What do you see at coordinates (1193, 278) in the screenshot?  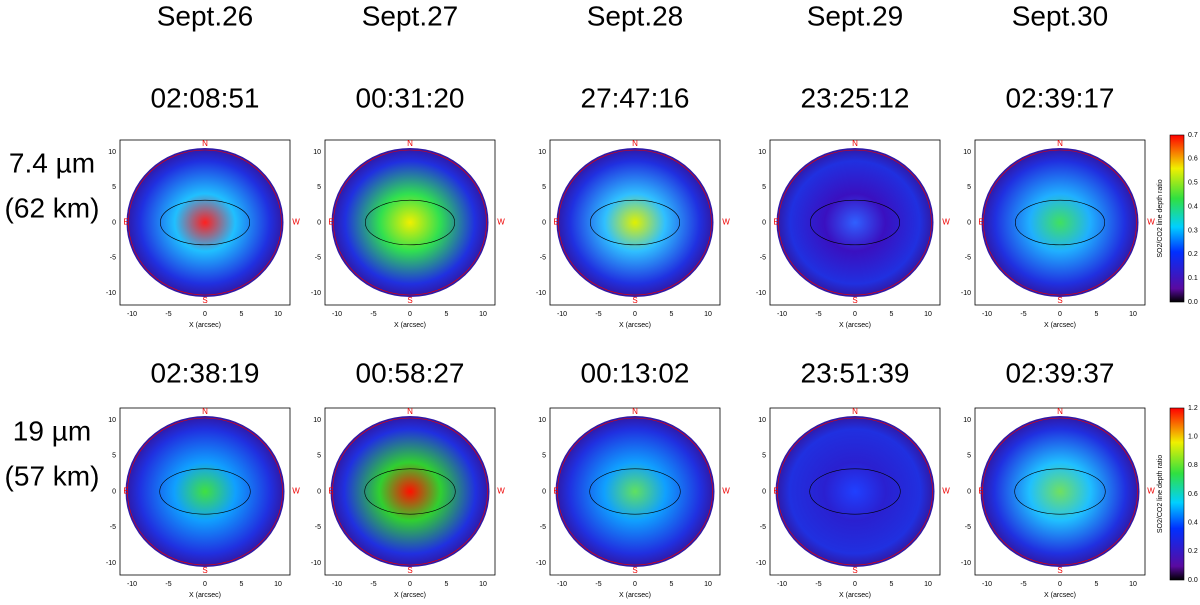 I see `colorbar-tick-label: 0.1` at bounding box center [1193, 278].